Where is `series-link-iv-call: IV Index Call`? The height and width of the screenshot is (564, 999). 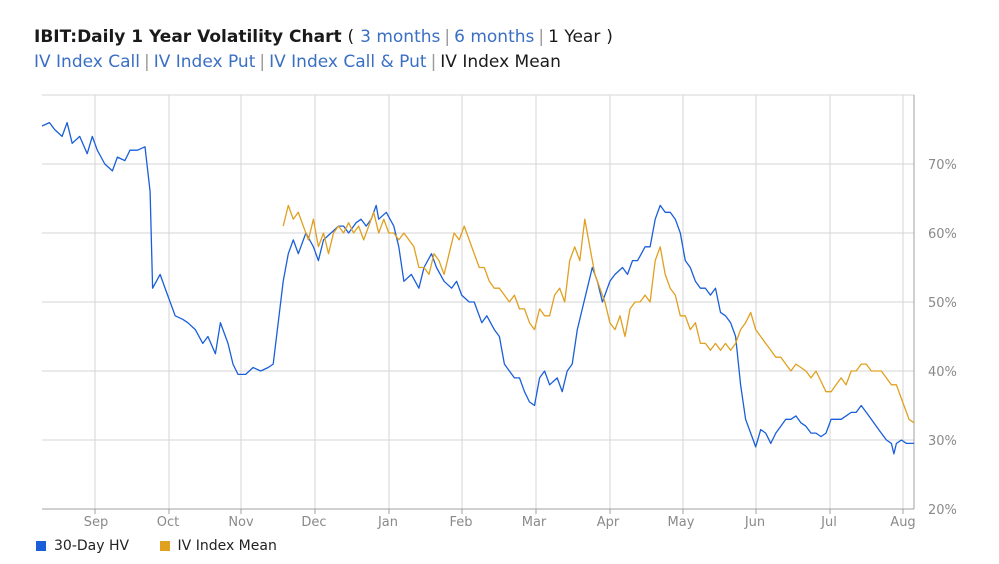
series-link-iv-call: IV Index Call is located at coordinates (87, 62).